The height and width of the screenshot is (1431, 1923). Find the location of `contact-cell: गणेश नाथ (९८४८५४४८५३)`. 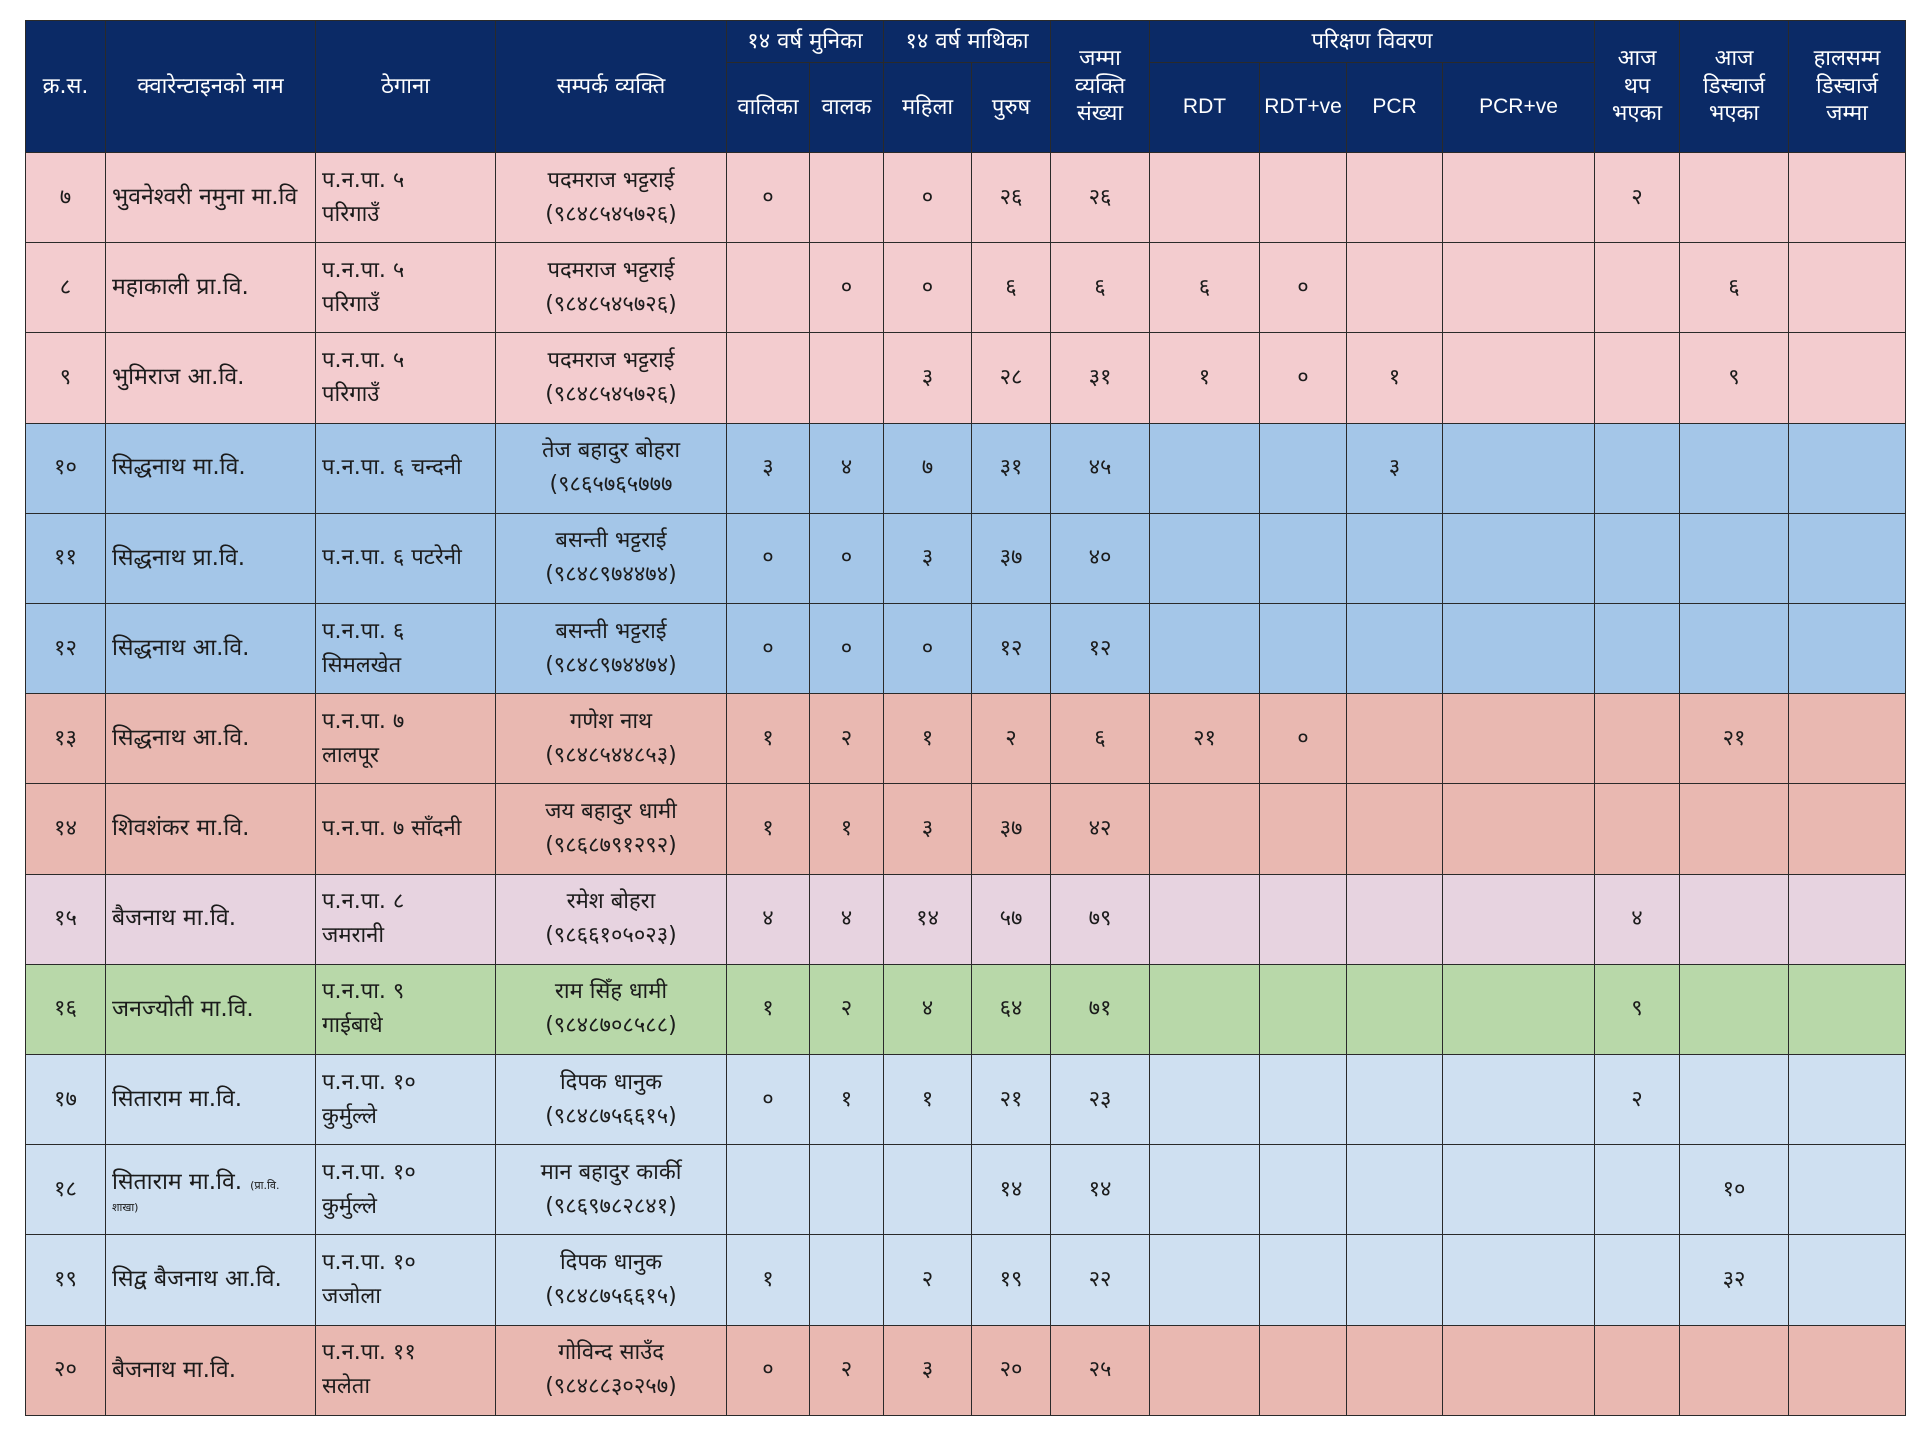

contact-cell: गणेश नाथ (९८४८५४४८५३) is located at coordinates (611, 739).